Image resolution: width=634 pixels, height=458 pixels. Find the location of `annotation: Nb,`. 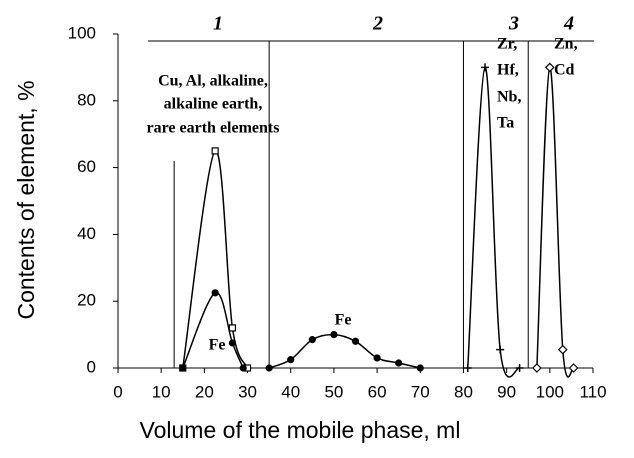

annotation: Nb, is located at coordinates (509, 97).